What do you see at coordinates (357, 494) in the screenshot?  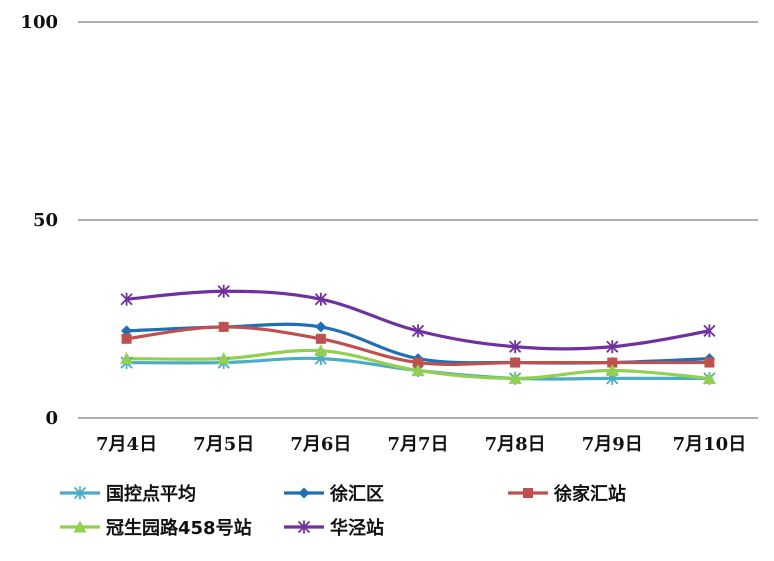 I see `legend-label: 徐汇区` at bounding box center [357, 494].